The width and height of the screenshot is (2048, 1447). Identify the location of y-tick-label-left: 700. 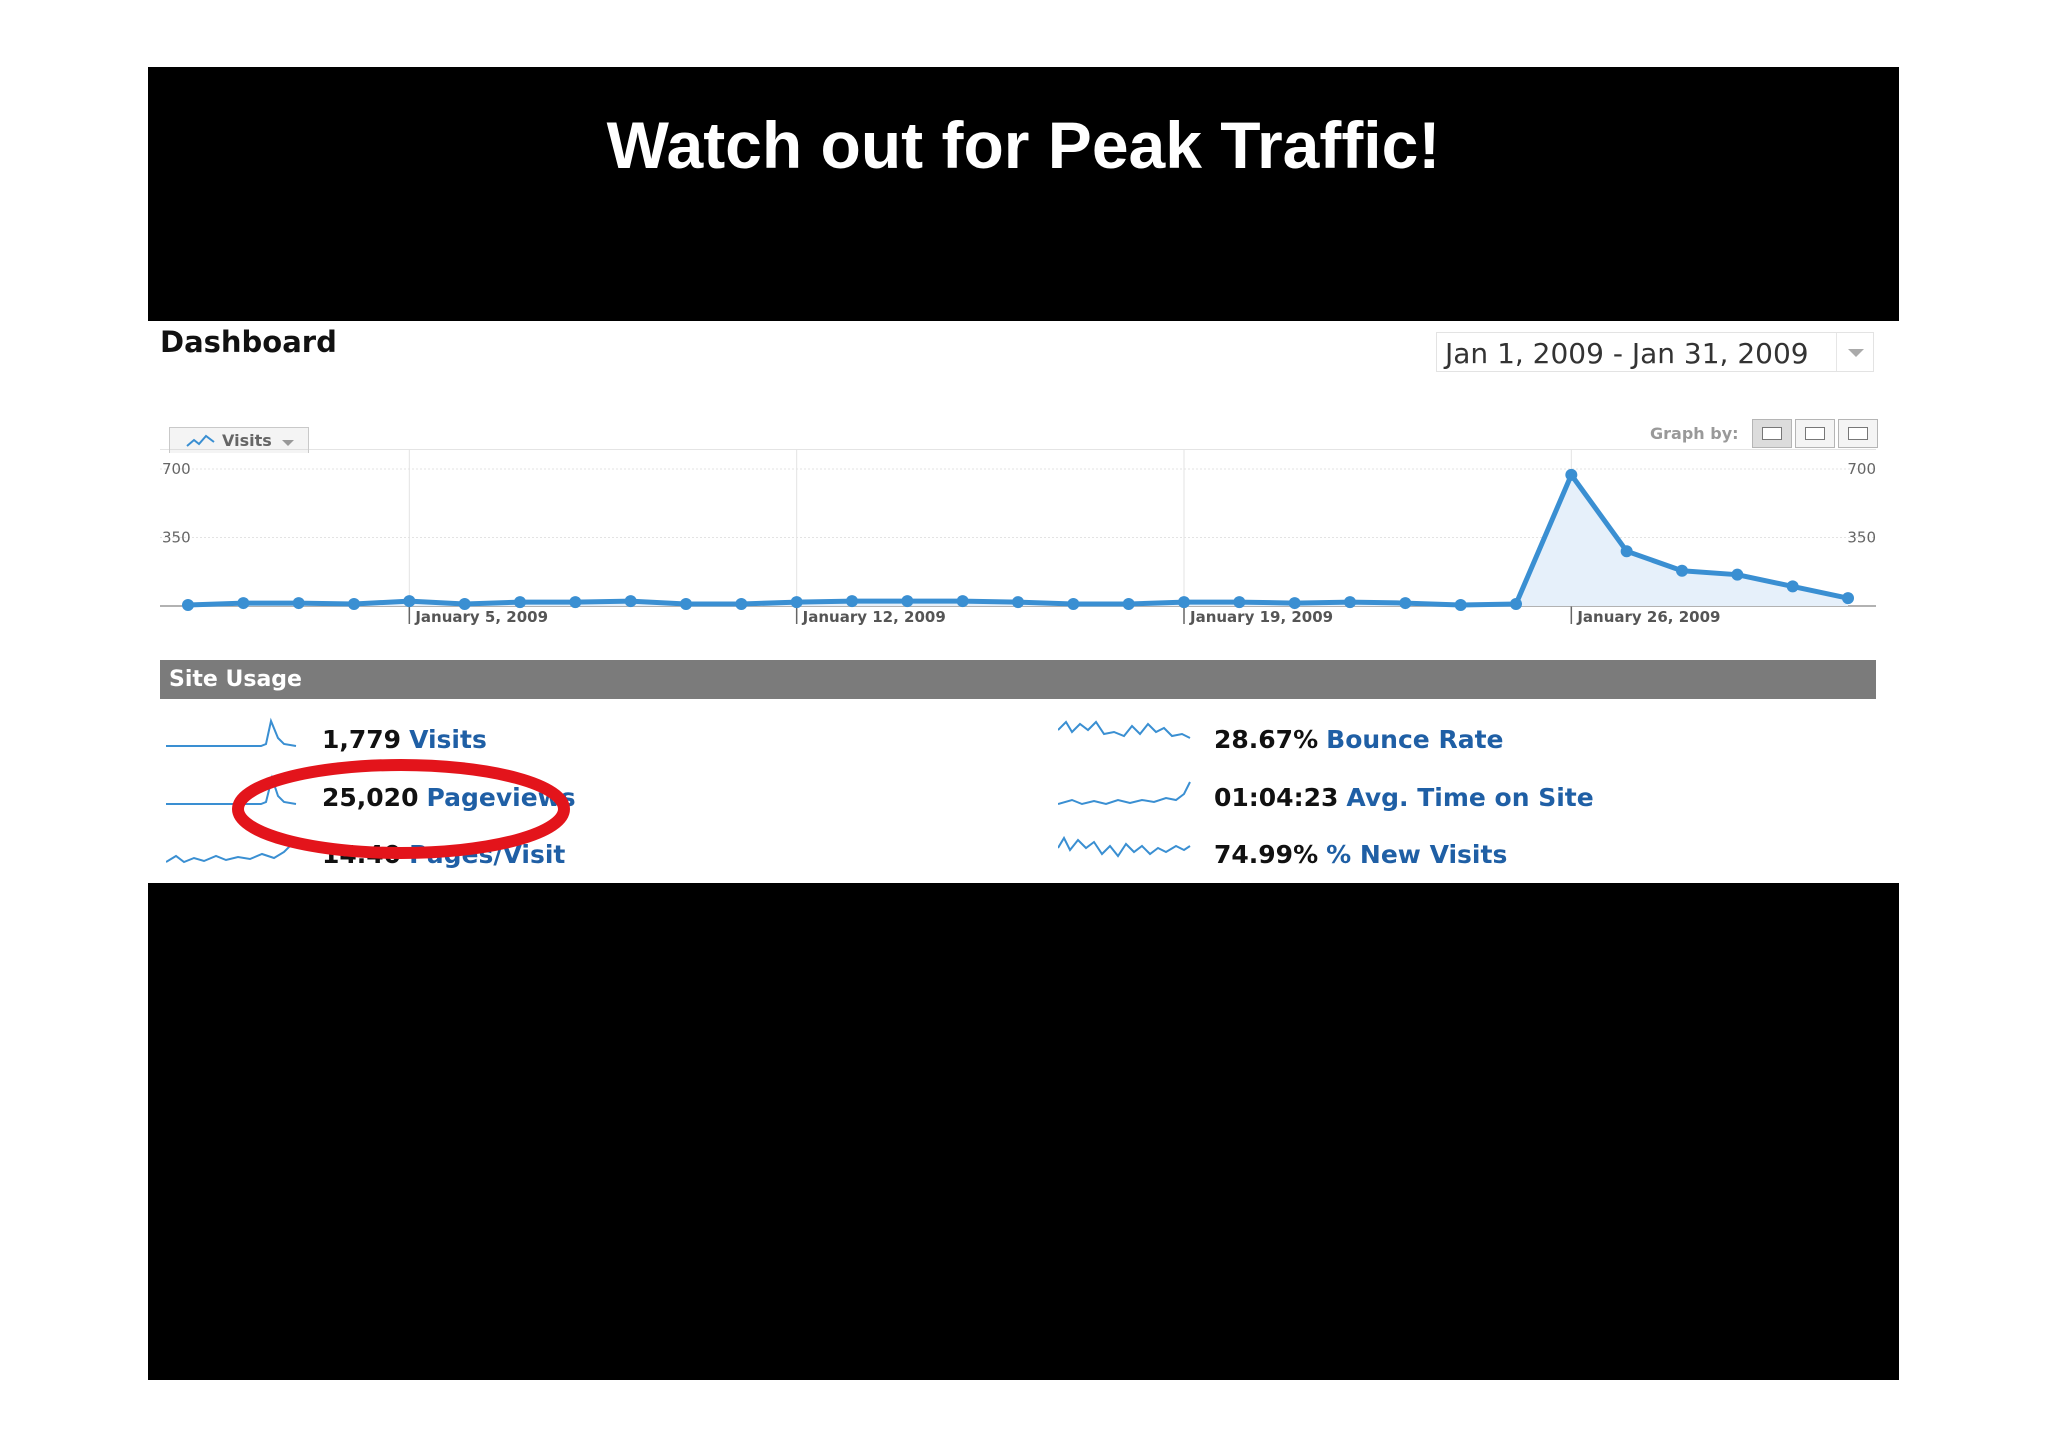
(176, 469).